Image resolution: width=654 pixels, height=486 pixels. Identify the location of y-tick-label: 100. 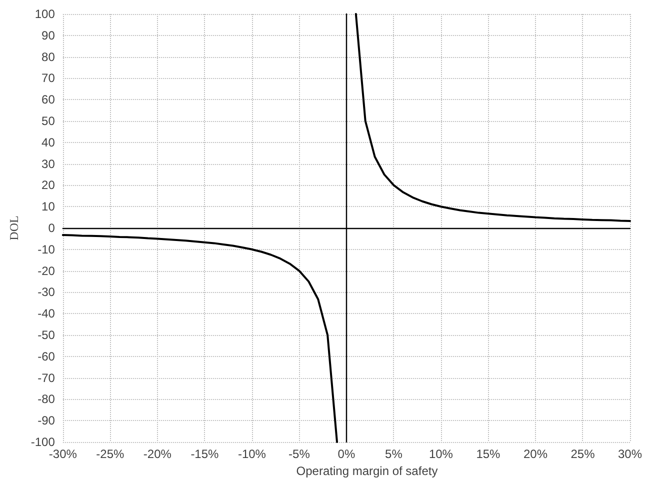
(45, 14).